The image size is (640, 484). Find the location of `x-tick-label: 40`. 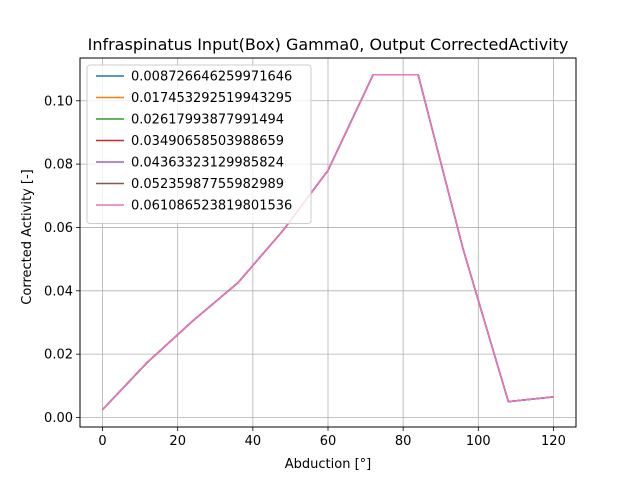

x-tick-label: 40 is located at coordinates (253, 441).